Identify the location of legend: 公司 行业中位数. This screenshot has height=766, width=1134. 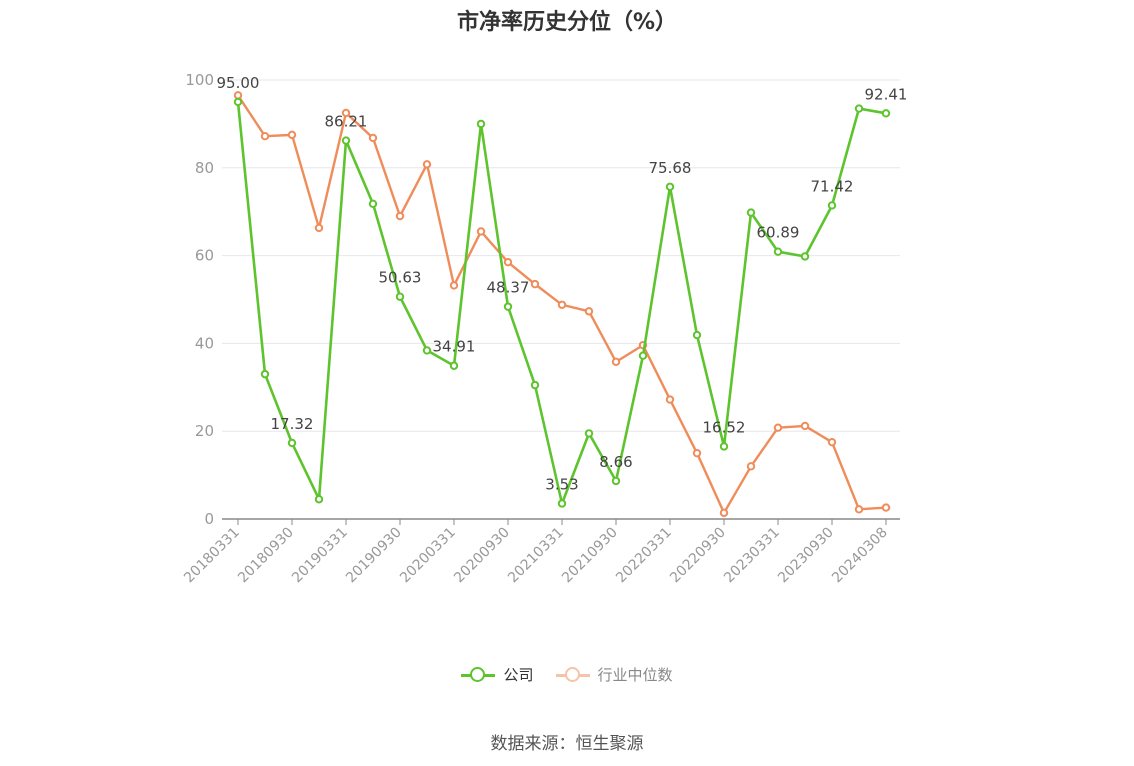
(567, 674).